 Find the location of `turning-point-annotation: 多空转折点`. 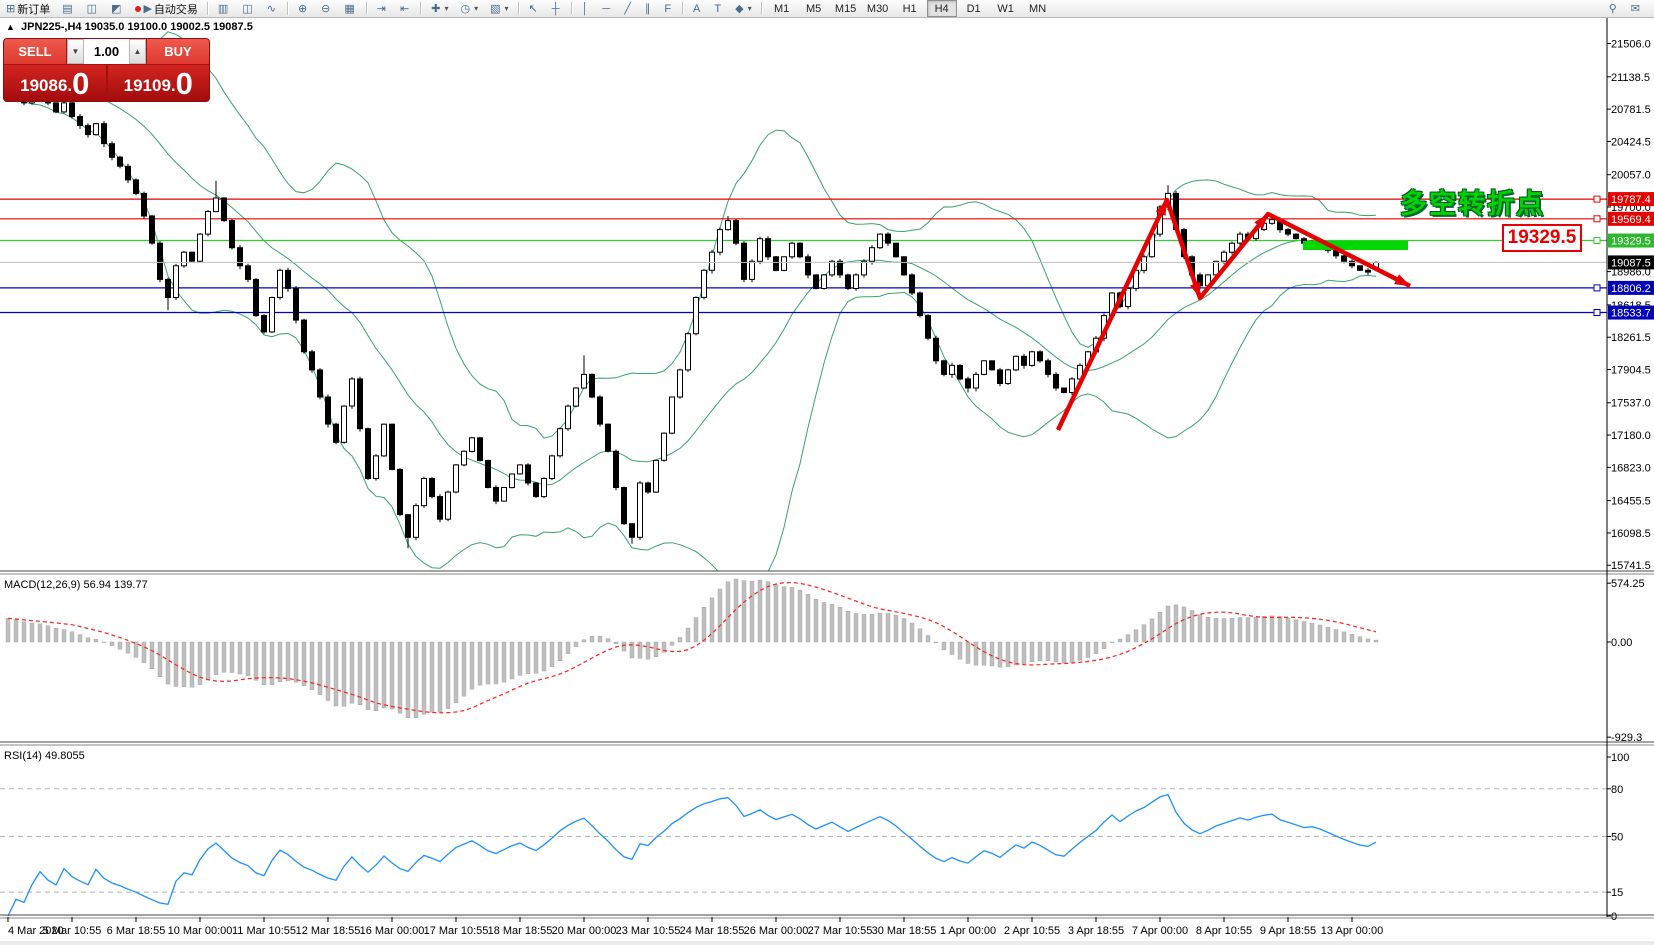

turning-point-annotation: 多空转折点 is located at coordinates (1472, 204).